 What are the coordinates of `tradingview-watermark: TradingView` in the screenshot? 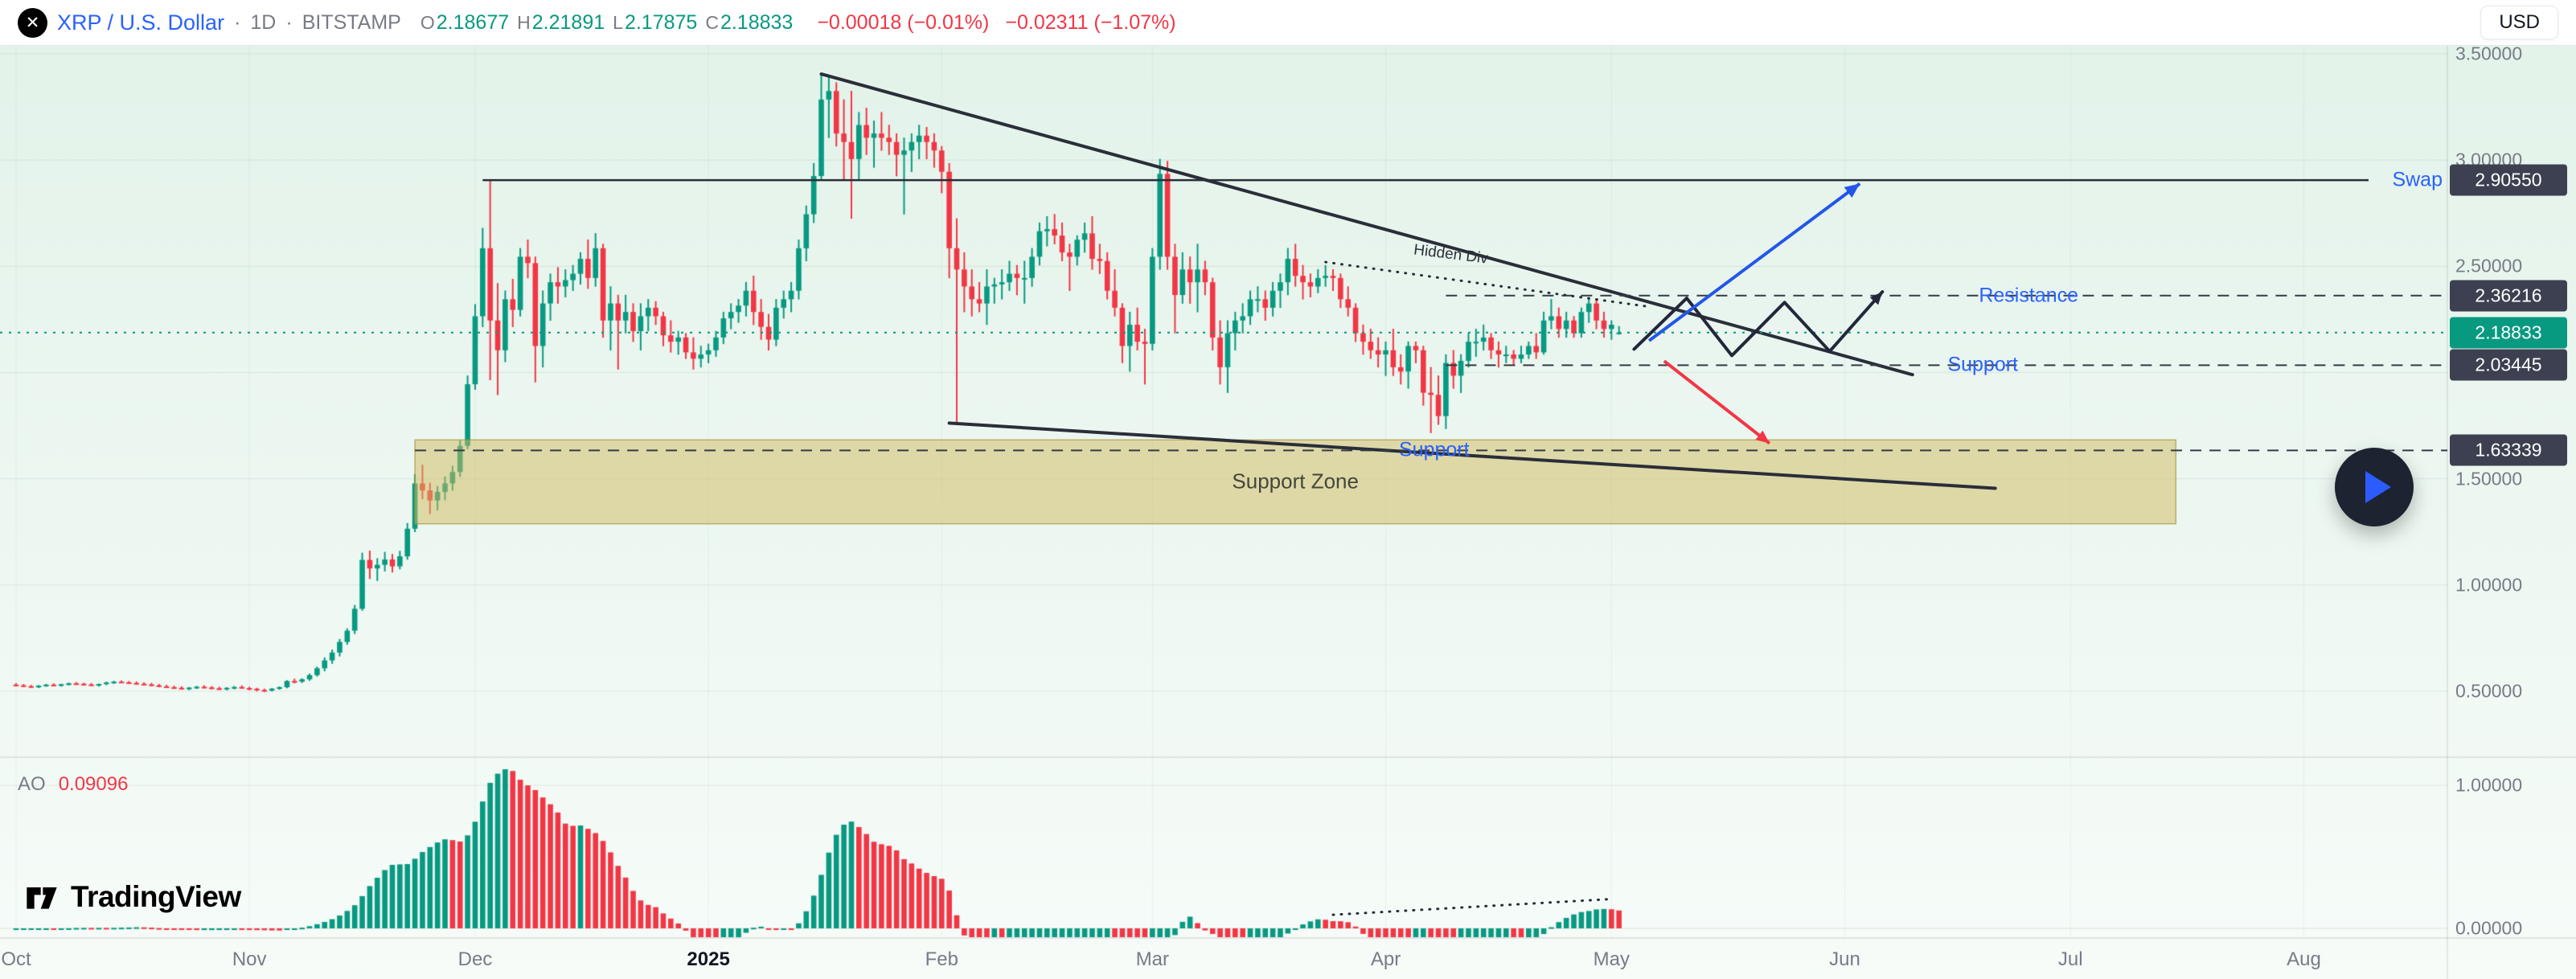 It's located at (132, 897).